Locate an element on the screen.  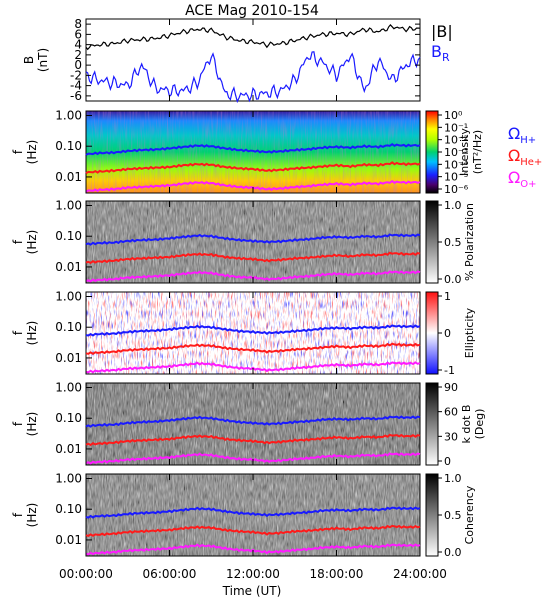
colorbar-tick-label: 10⁻⁵ is located at coordinates (456, 177).